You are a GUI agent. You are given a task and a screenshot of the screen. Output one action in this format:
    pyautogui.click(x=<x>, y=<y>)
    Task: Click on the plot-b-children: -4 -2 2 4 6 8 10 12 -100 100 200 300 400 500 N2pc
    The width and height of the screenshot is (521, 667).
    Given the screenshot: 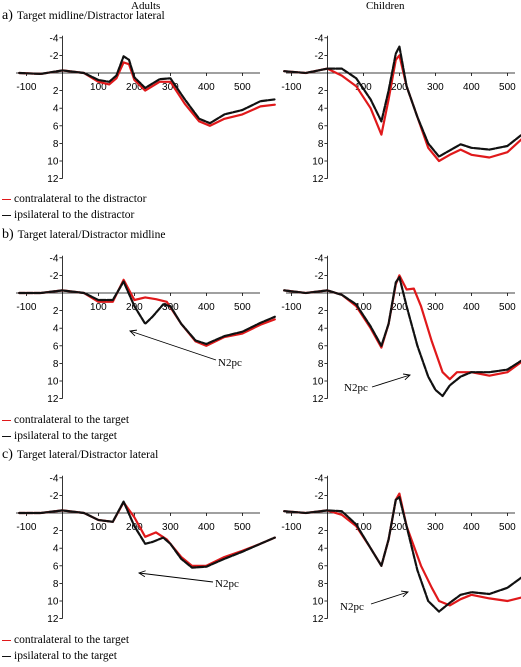 What is the action you would take?
    pyautogui.click(x=401, y=329)
    